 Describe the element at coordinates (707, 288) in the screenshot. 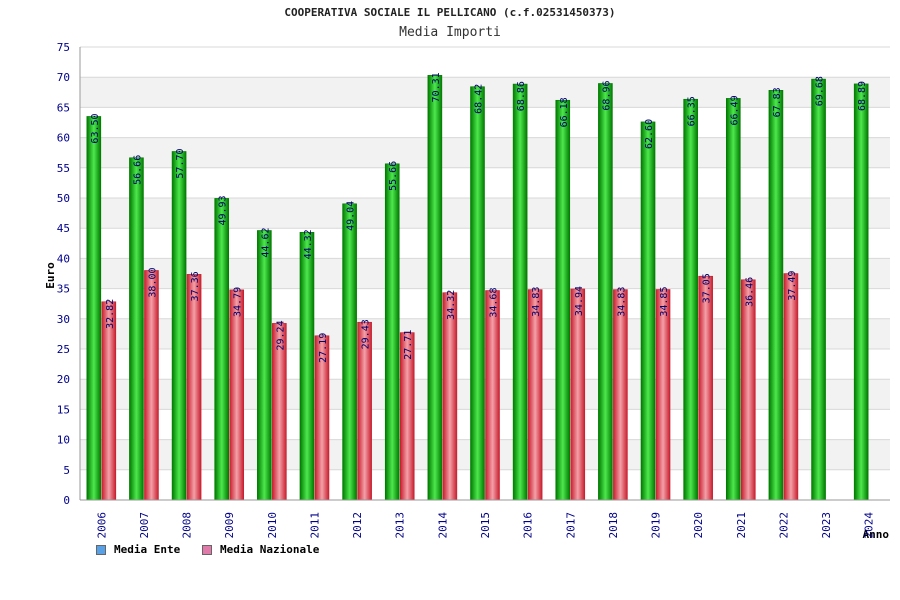

I see `data-label-nazionale: 37.05` at that location.